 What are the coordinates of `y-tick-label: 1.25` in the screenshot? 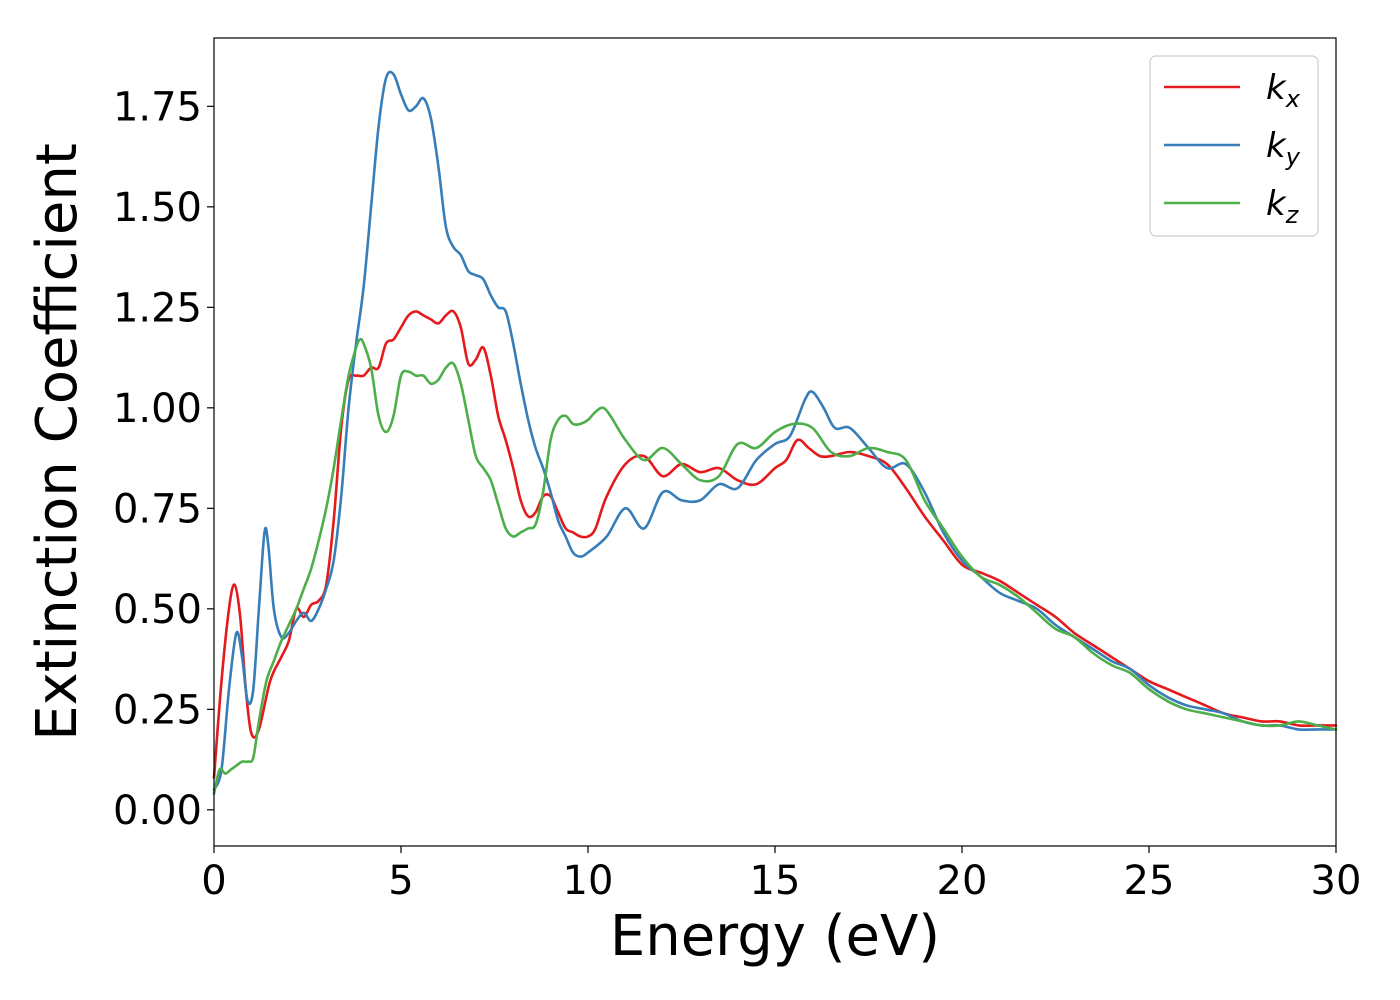 It's located at (157, 308).